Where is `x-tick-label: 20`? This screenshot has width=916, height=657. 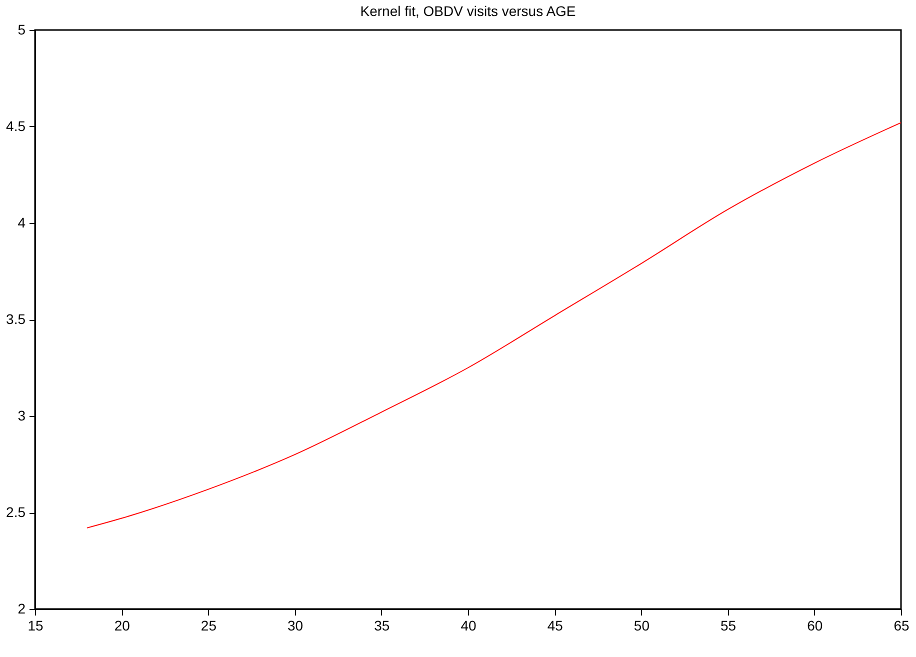 x-tick-label: 20 is located at coordinates (122, 626).